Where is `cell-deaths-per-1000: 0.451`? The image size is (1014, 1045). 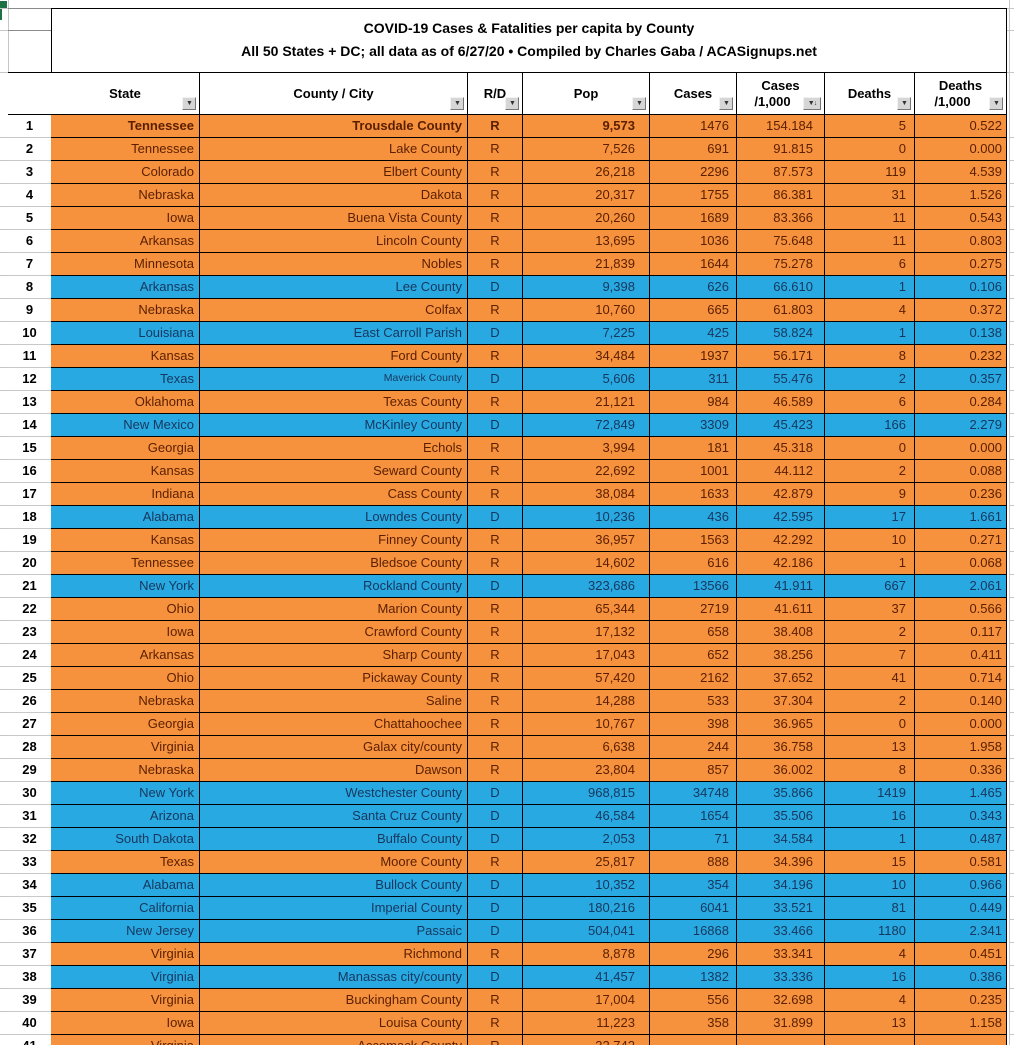 cell-deaths-per-1000: 0.451 is located at coordinates (961, 954).